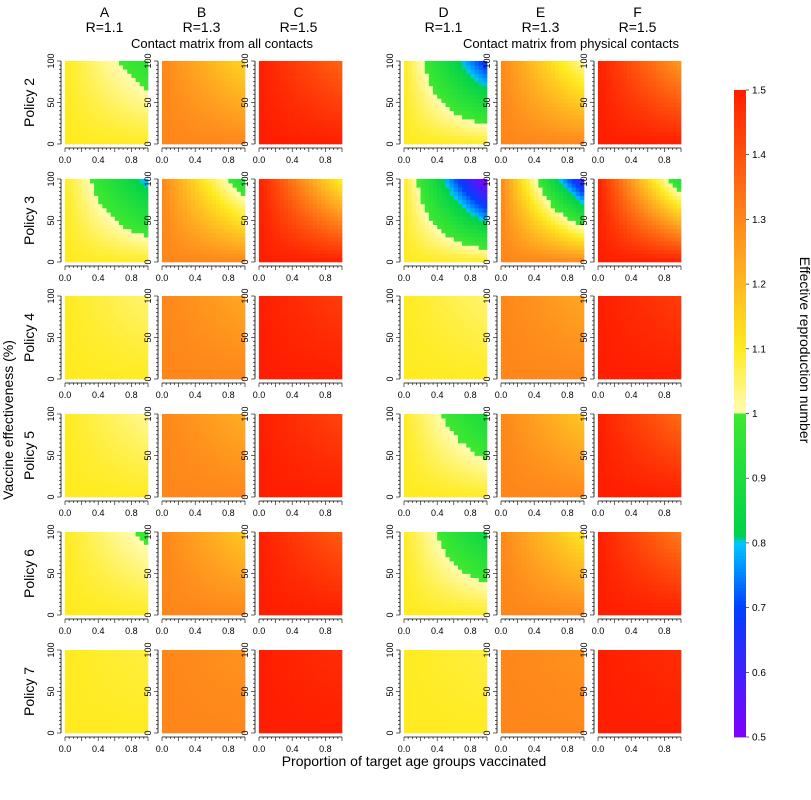 Image resolution: width=811 pixels, height=800 pixels. I want to click on x-axis: 0.0 0.4 0.8, so click(540, 274).